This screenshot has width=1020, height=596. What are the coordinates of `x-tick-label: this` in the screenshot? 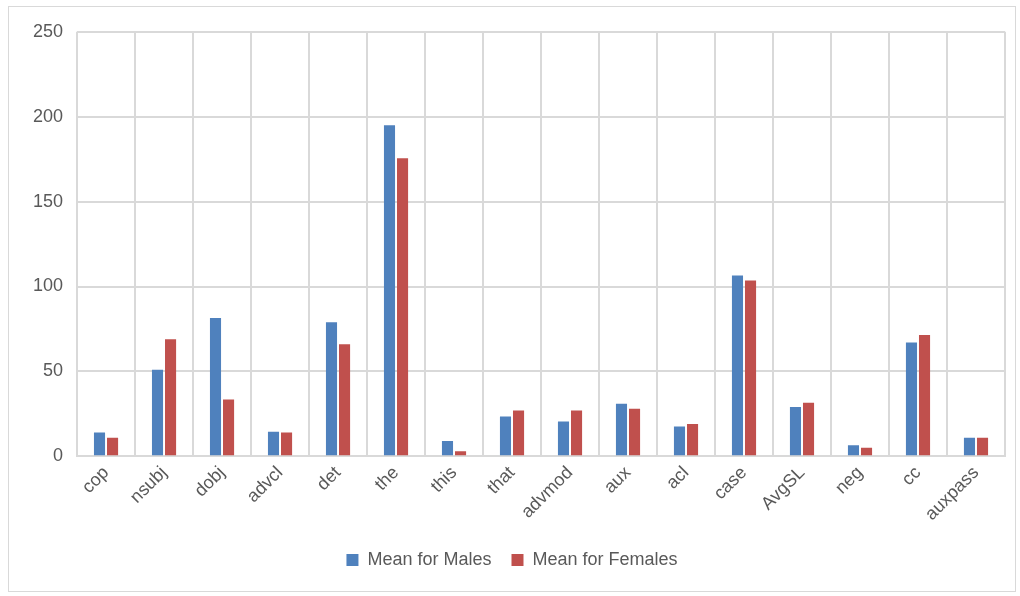 It's located at (443, 479).